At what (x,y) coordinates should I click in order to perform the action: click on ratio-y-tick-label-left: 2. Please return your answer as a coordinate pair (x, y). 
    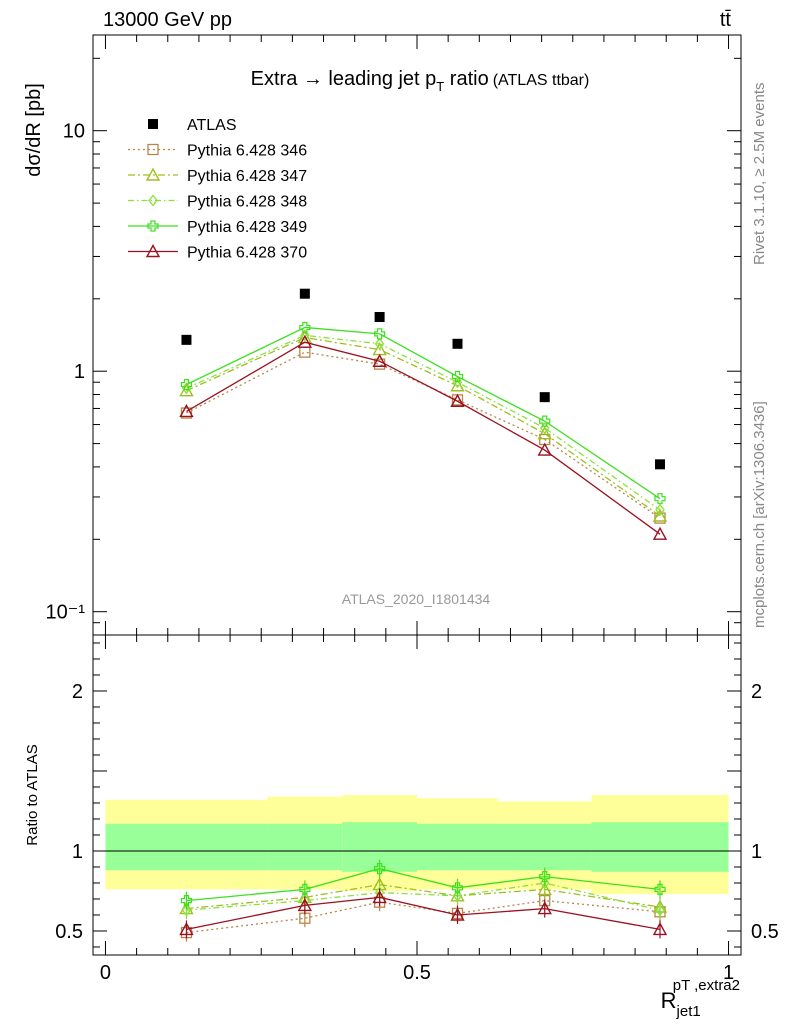
    Looking at the image, I should click on (77, 692).